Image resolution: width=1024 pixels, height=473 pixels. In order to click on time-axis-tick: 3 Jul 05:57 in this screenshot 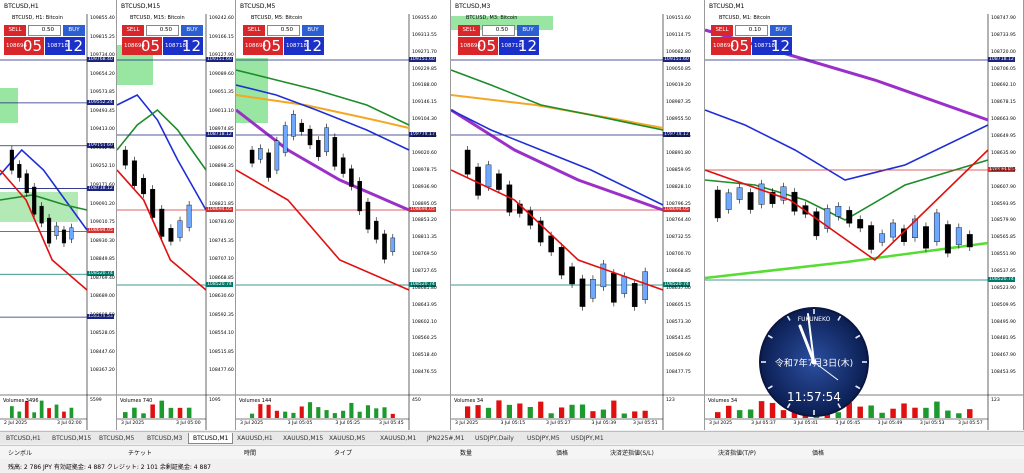, I will do `click(970, 423)`.